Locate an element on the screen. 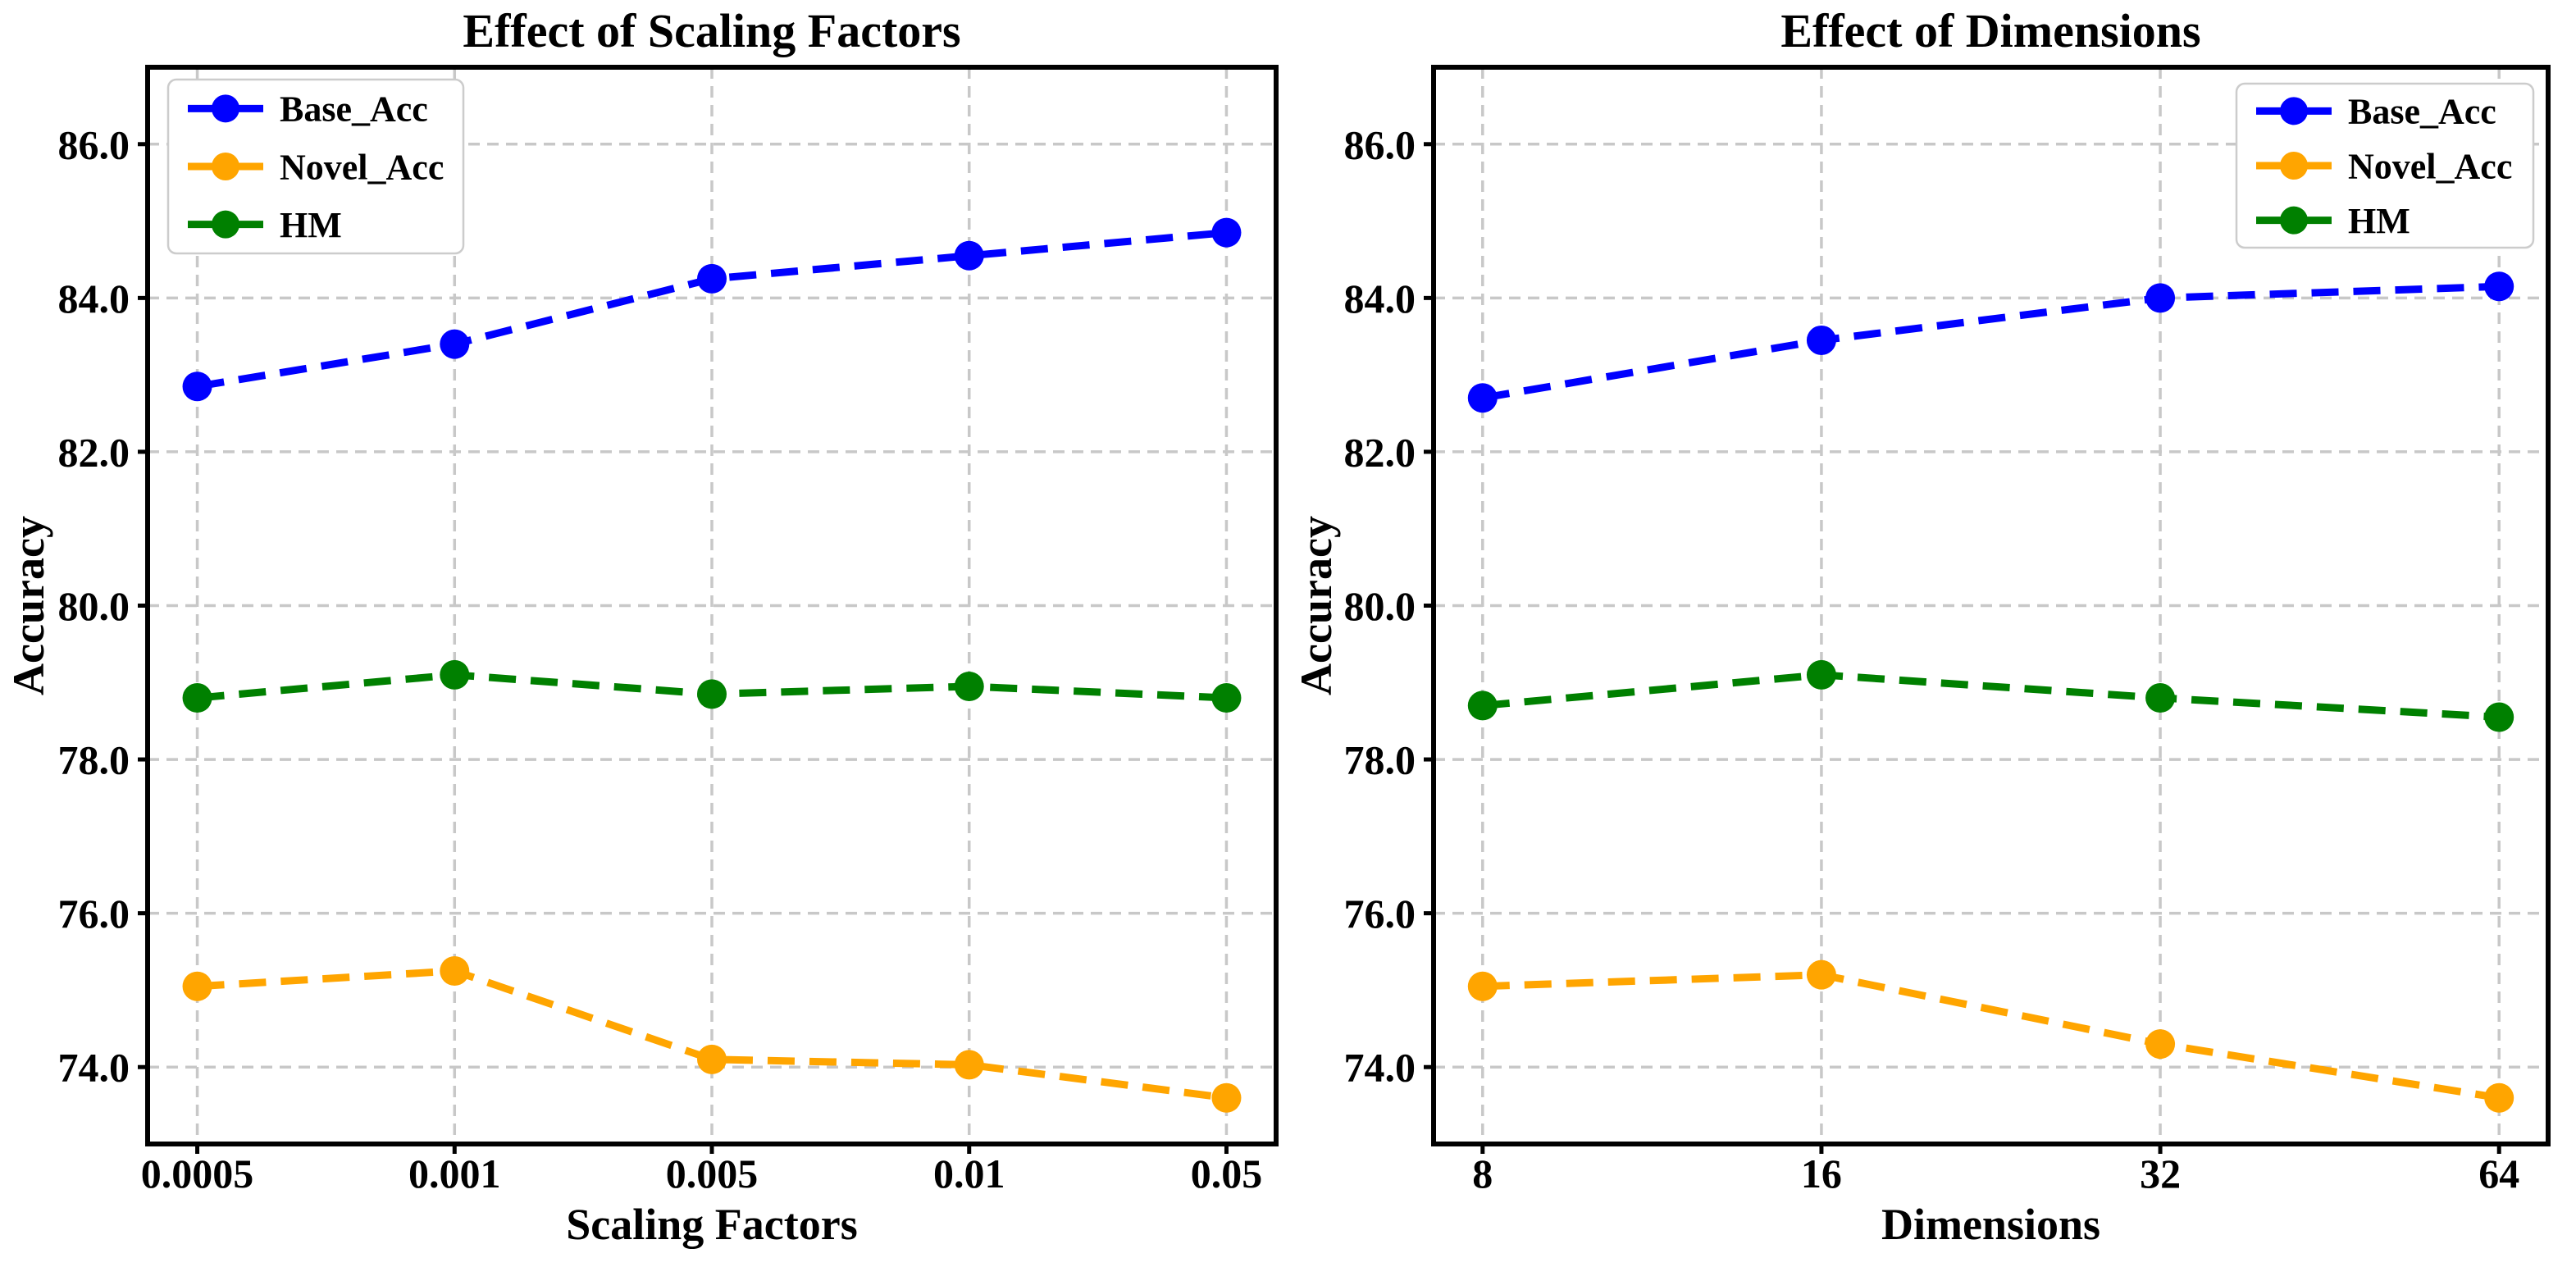 This screenshot has height=1267, width=2576. data-point-hm-0.0005 is located at coordinates (197, 698).